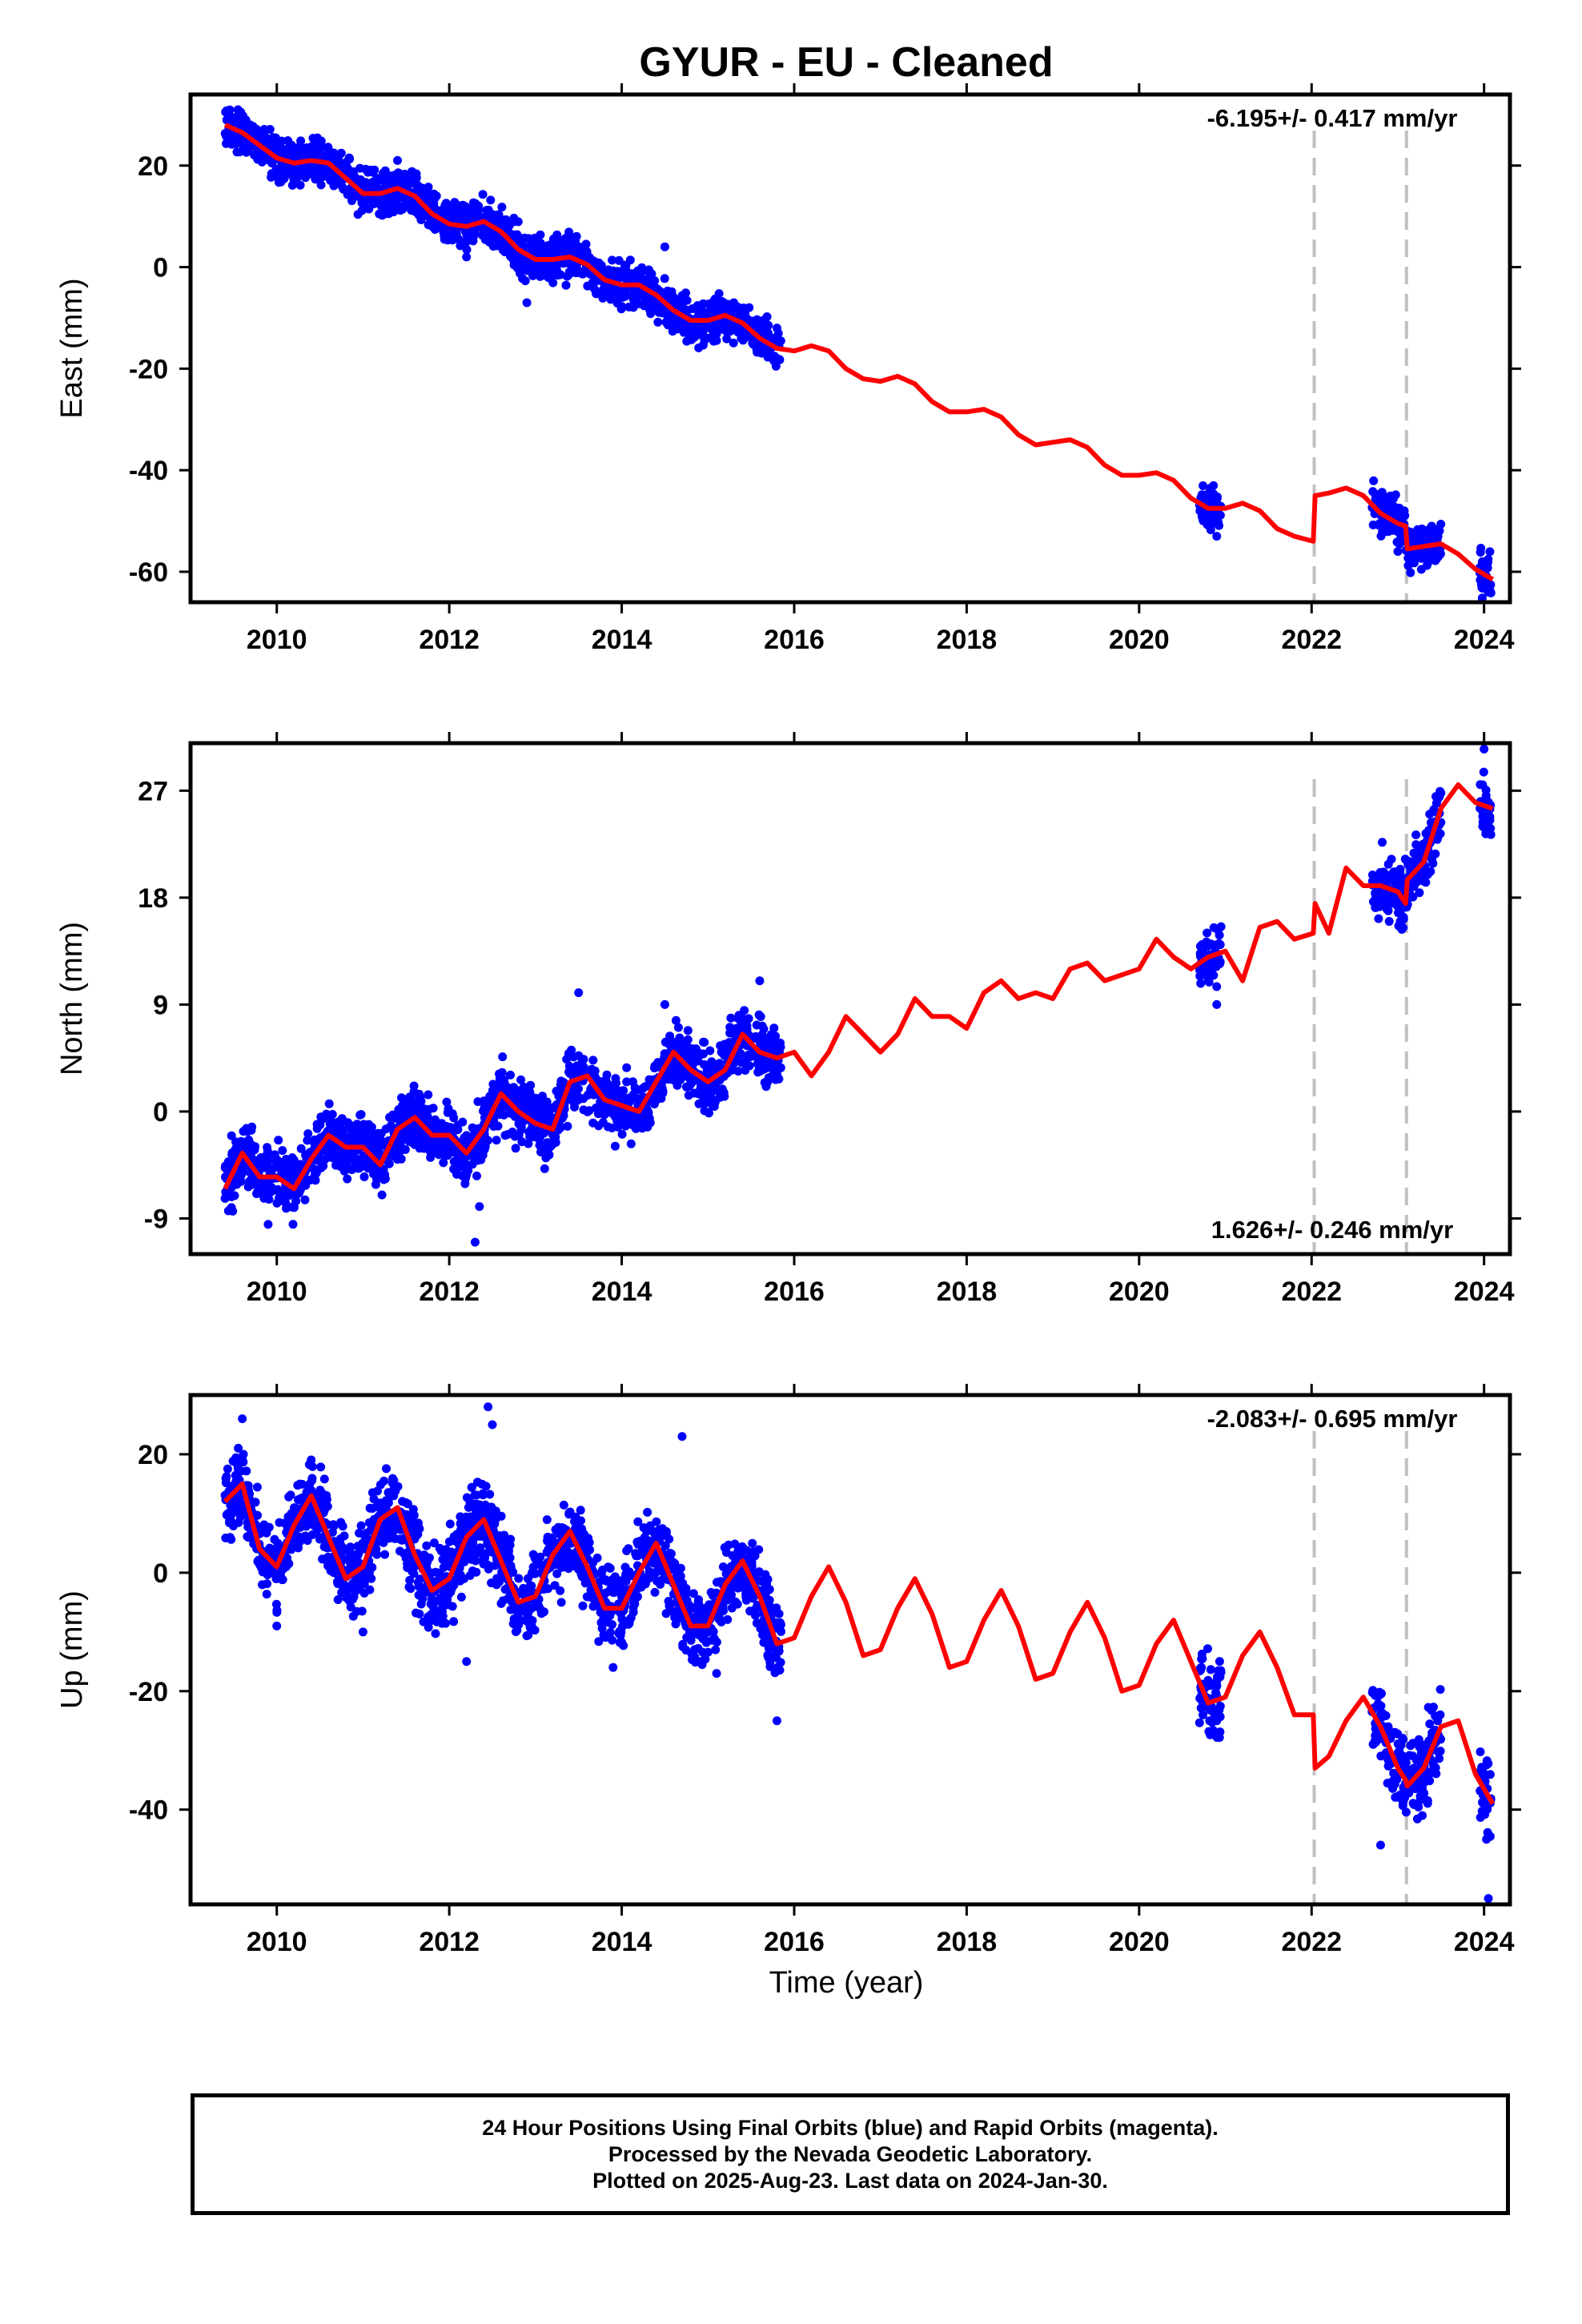 This screenshot has width=1582, height=2324. What do you see at coordinates (622, 640) in the screenshot?
I see `x-tick-label: 2014` at bounding box center [622, 640].